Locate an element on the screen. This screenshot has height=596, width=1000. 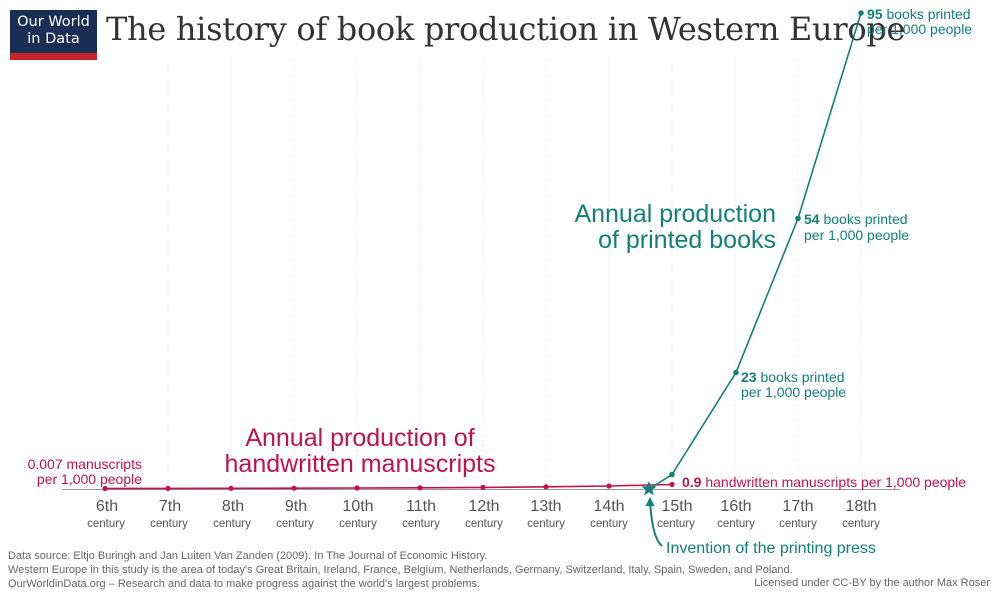
printing-press-label: Invention of the printing press is located at coordinates (771, 548).